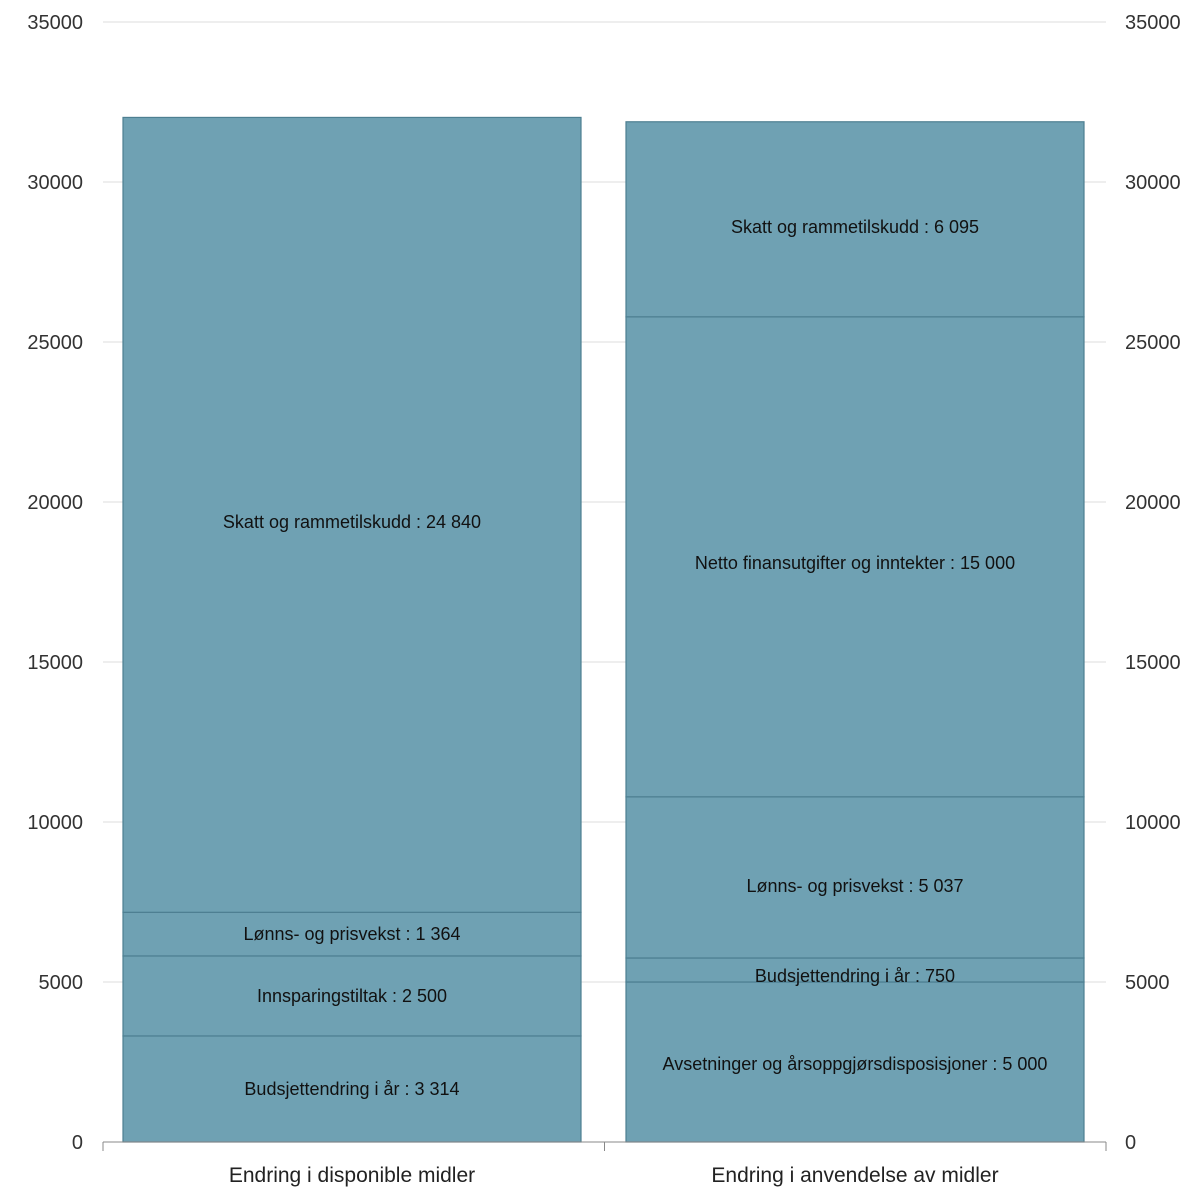  I want to click on y-tick-label-left: 30000, so click(55, 183).